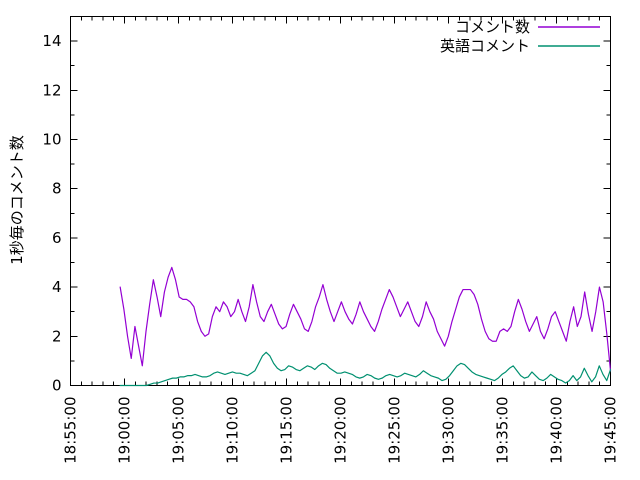  Describe the element at coordinates (51, 213) in the screenshot. I see `y-axis-tick-labels: 0 2 4 6 8 10 12 14` at that location.